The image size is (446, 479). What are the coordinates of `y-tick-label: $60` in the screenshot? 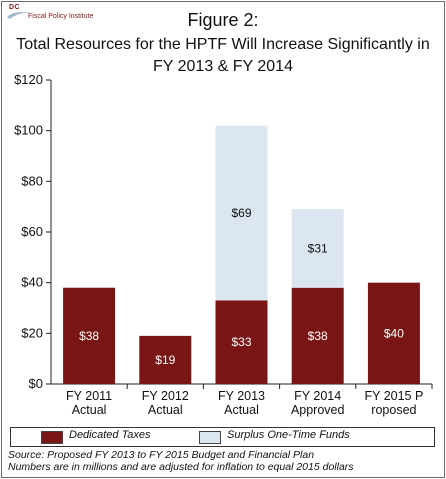 It's located at (32, 231).